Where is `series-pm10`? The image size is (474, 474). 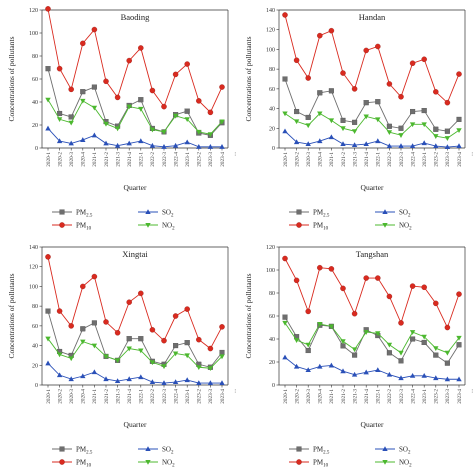 series-pm10 is located at coordinates (372, 293).